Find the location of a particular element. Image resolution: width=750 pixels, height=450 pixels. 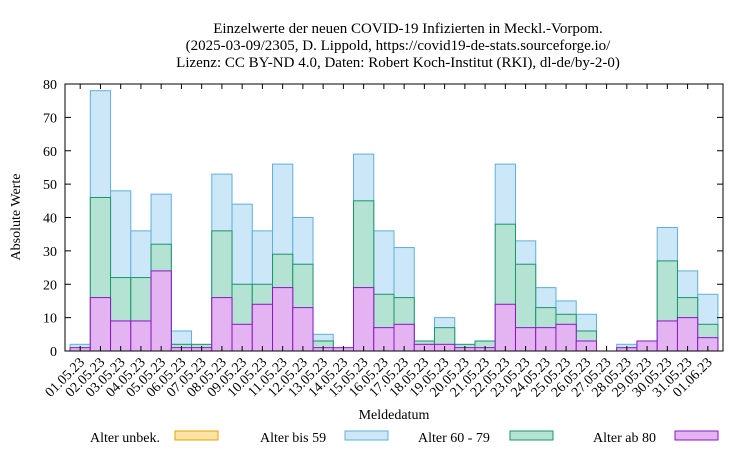

y-tick-label: 50 is located at coordinates (50, 185).